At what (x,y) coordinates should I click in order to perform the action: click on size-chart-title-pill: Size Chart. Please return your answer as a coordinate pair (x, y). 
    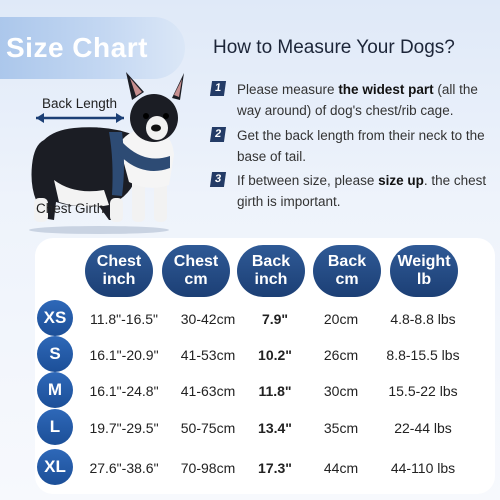
    Looking at the image, I should click on (92, 48).